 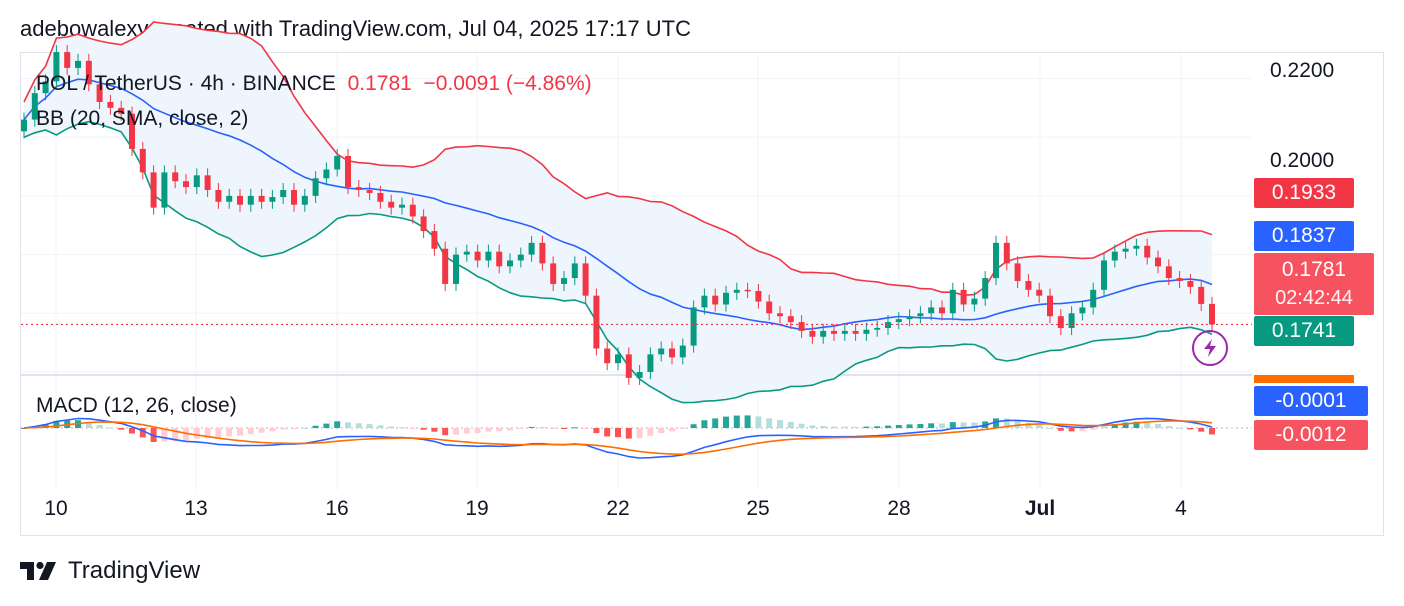 What do you see at coordinates (134, 570) in the screenshot?
I see `brand-name: TradingView` at bounding box center [134, 570].